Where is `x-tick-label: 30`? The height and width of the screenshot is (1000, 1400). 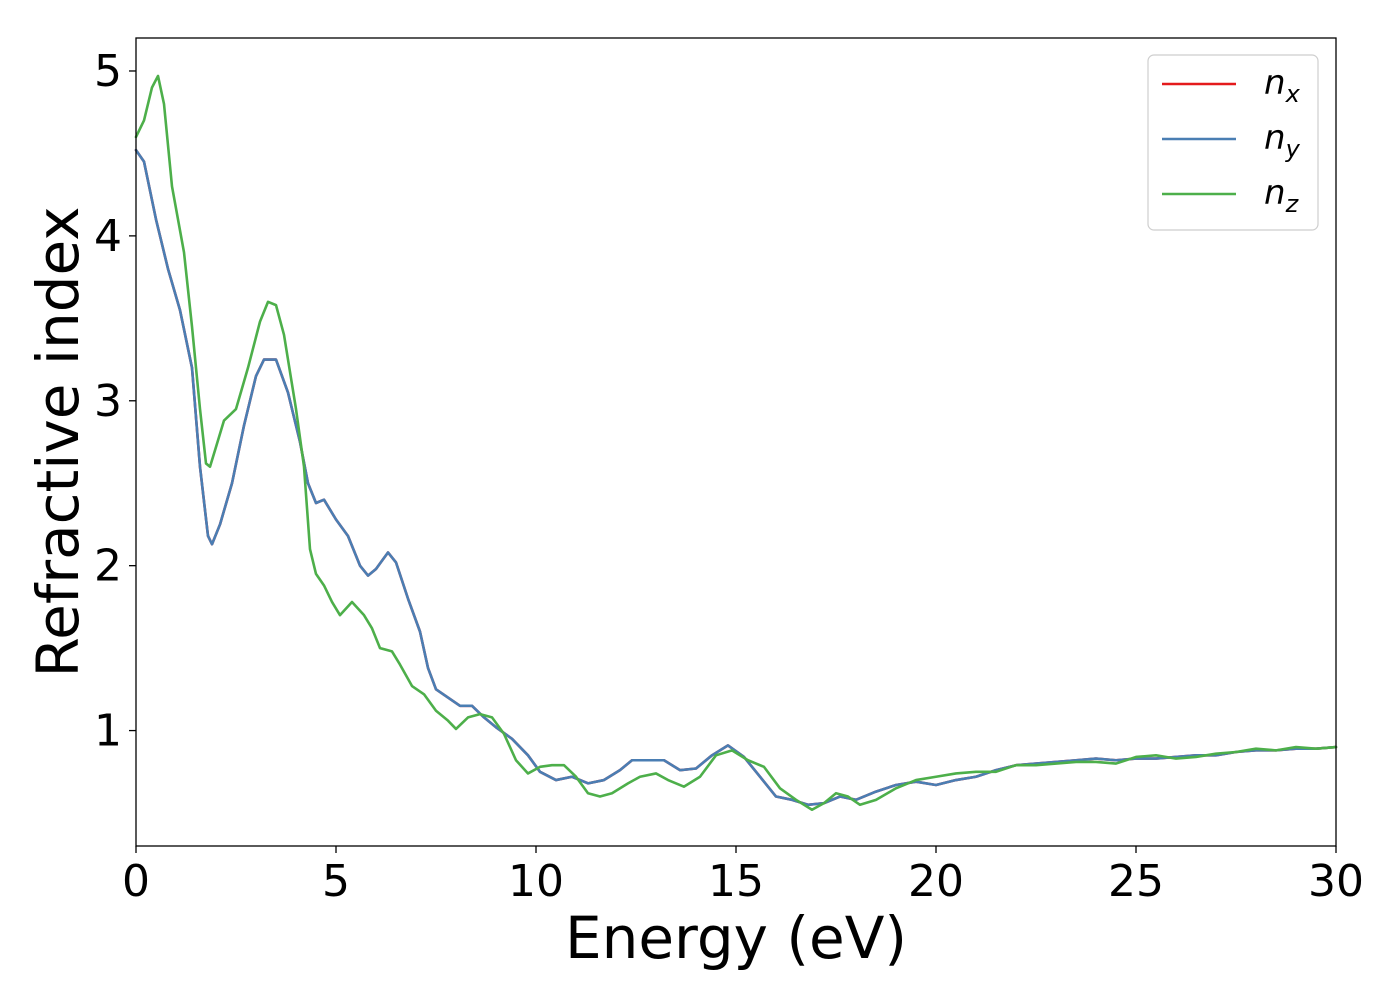
x-tick-label: 30 is located at coordinates (1336, 881).